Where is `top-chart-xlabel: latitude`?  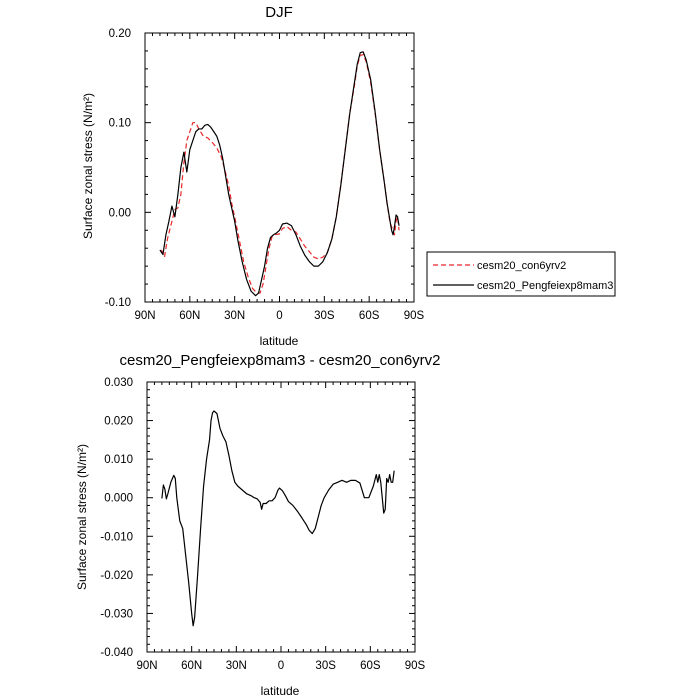
top-chart-xlabel: latitude is located at coordinates (279, 341).